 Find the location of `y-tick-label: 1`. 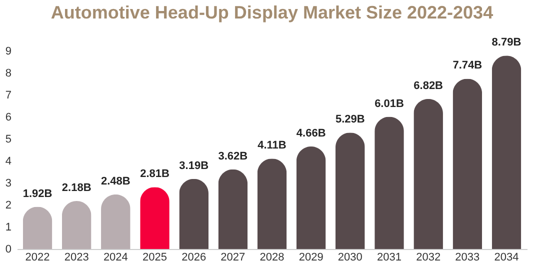

y-tick-label: 1 is located at coordinates (8, 228).